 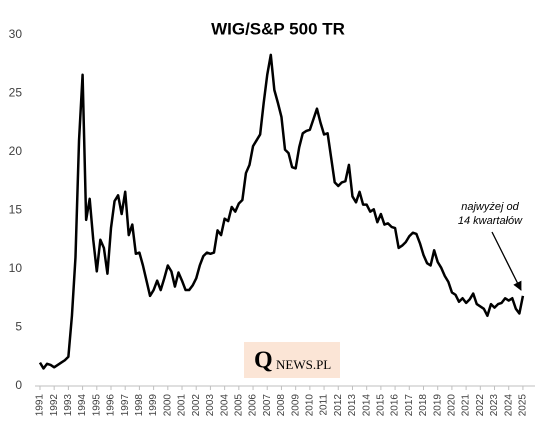 I want to click on x-tick-label: 1999, so click(x=153, y=405).